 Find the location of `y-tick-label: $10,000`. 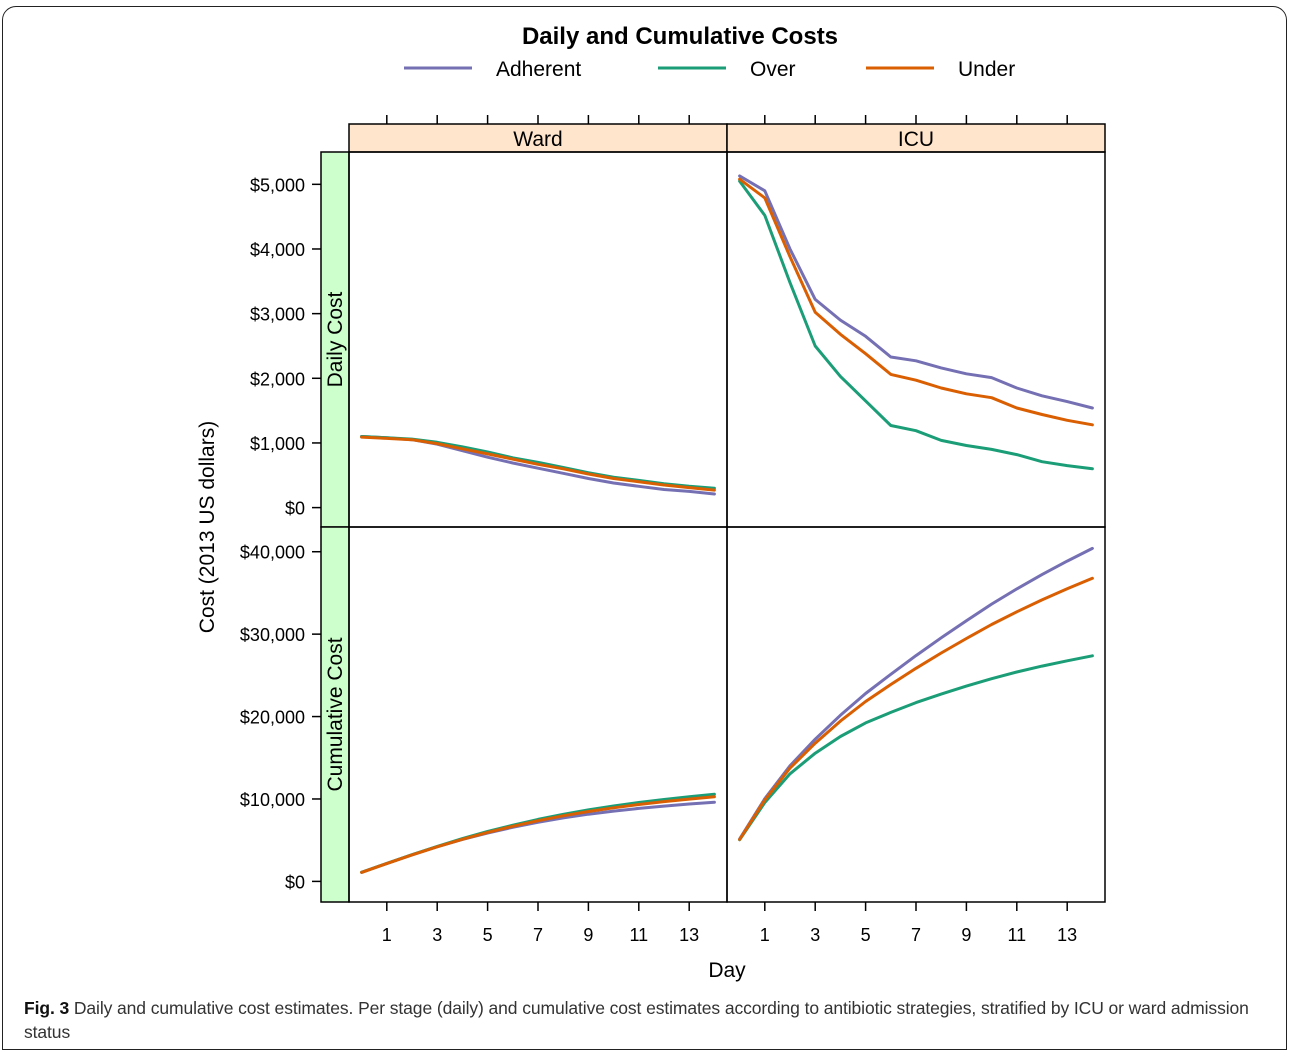

y-tick-label: $10,000 is located at coordinates (272, 800).